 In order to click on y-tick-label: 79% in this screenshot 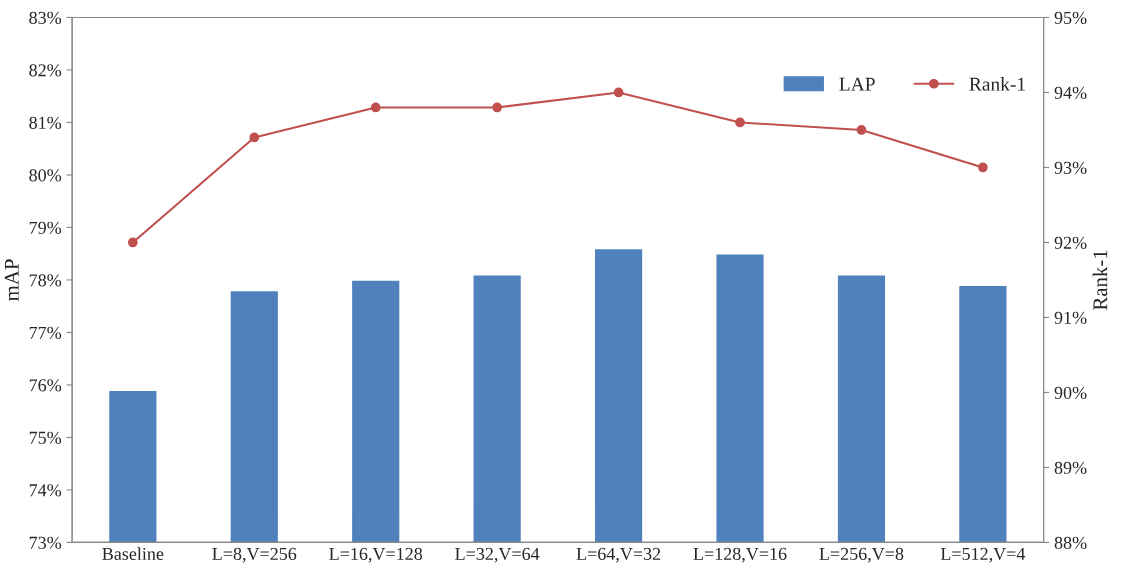, I will do `click(45, 227)`.